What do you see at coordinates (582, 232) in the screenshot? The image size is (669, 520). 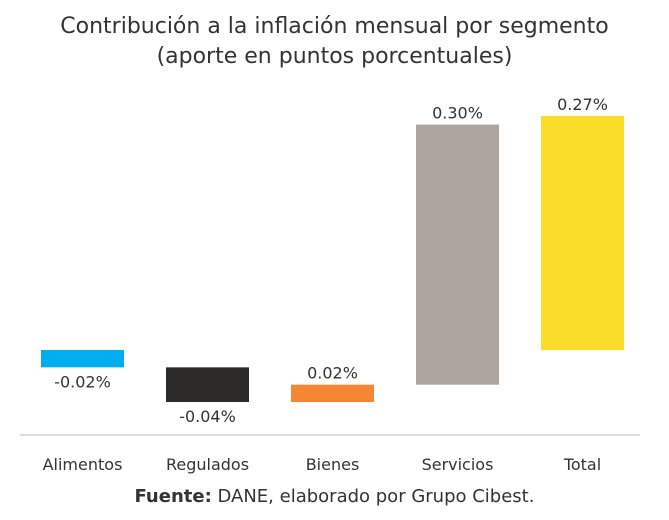 I see `bar-total` at bounding box center [582, 232].